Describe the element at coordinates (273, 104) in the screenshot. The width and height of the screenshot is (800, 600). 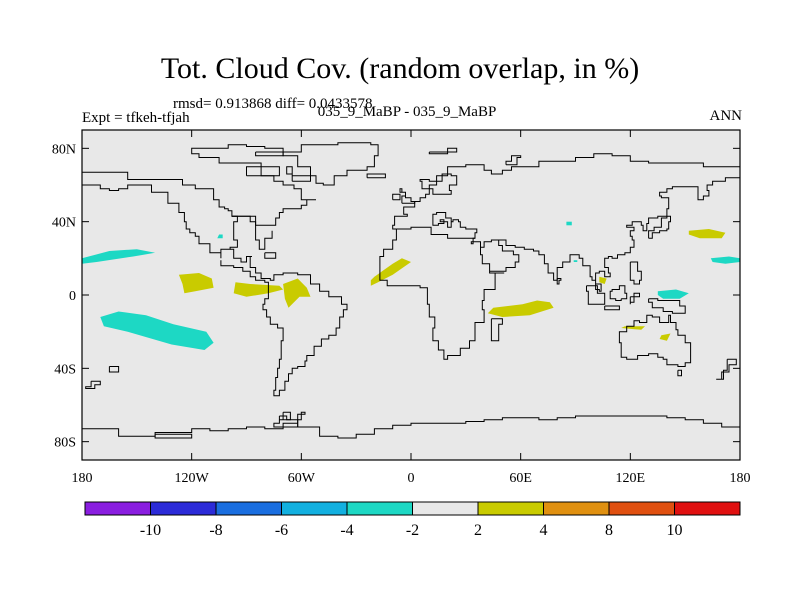
I see `stats-label: rmsd= 0.913868 diff= 0.0433578` at that location.